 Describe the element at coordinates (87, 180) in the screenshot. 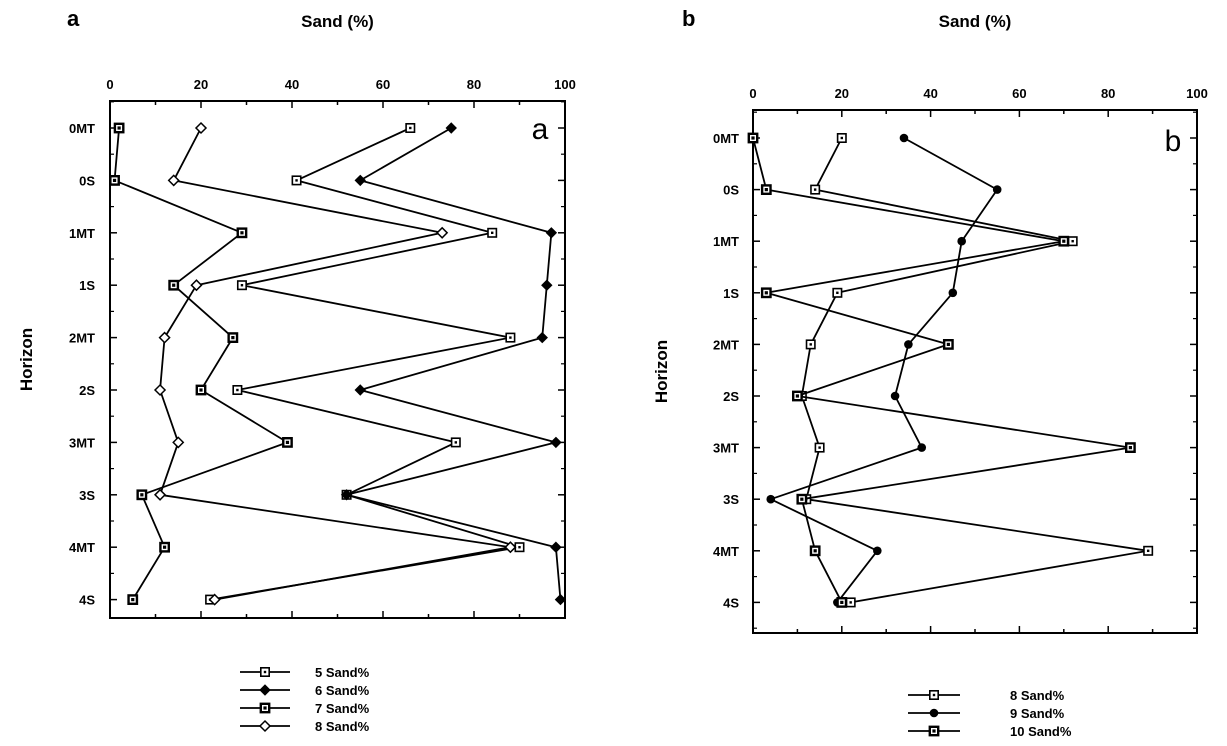

I see `y-tick-label: 0S` at that location.